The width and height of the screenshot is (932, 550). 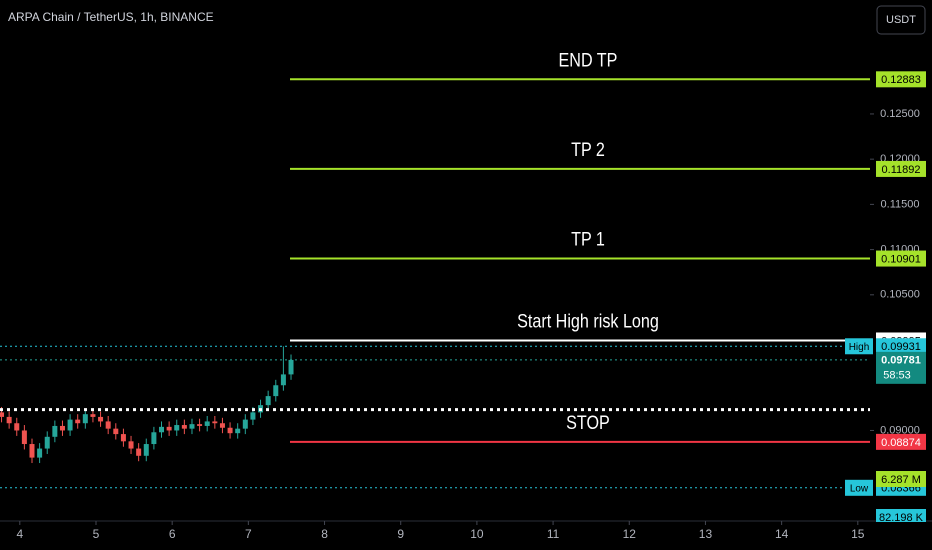 What do you see at coordinates (466, 536) in the screenshot?
I see `x-axis-band` at bounding box center [466, 536].